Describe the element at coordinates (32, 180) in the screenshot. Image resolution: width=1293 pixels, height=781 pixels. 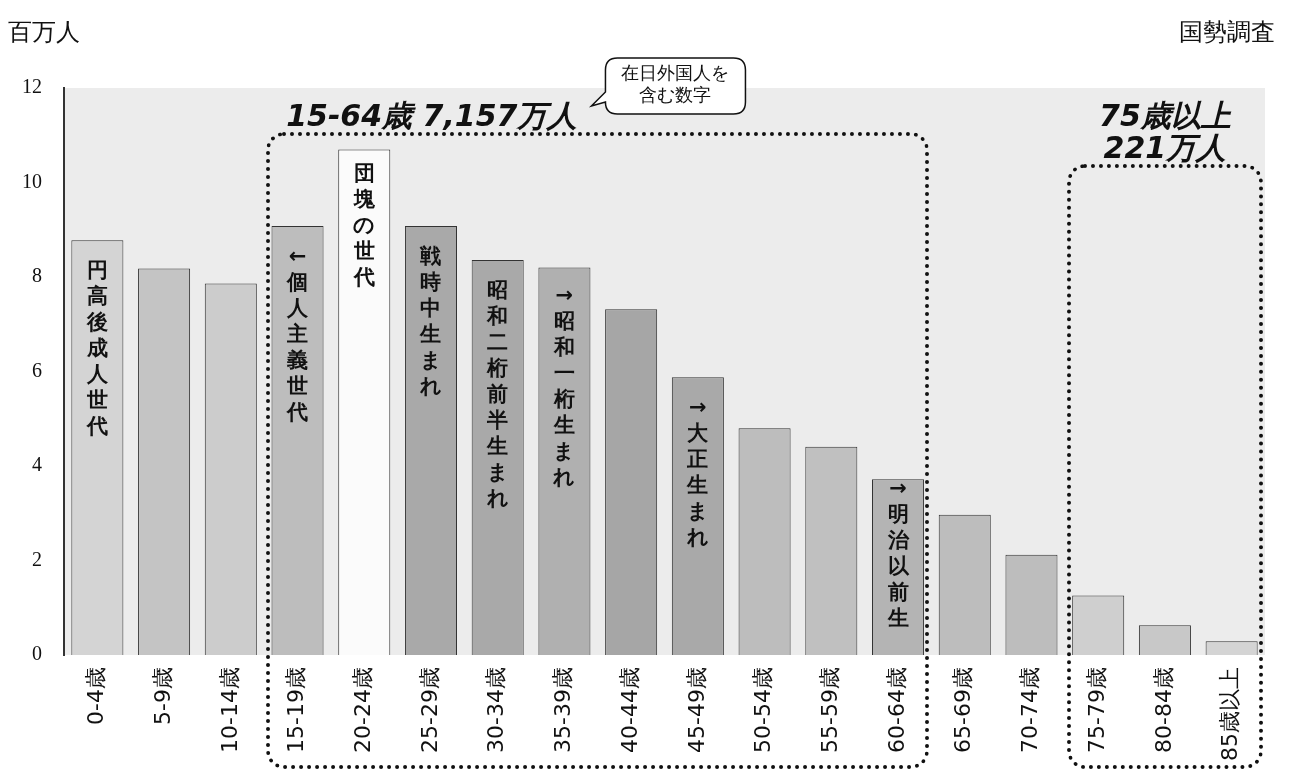
I see `y-tick-label: 10` at that location.